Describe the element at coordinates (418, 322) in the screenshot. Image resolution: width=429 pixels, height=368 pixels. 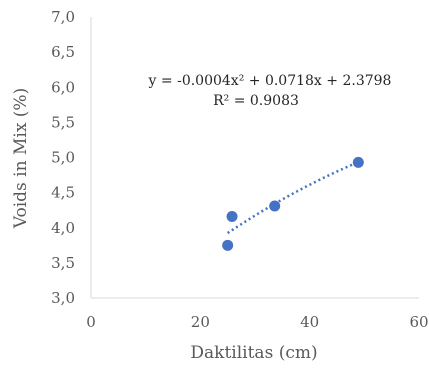
I see `x-tick-label: 60` at that location.